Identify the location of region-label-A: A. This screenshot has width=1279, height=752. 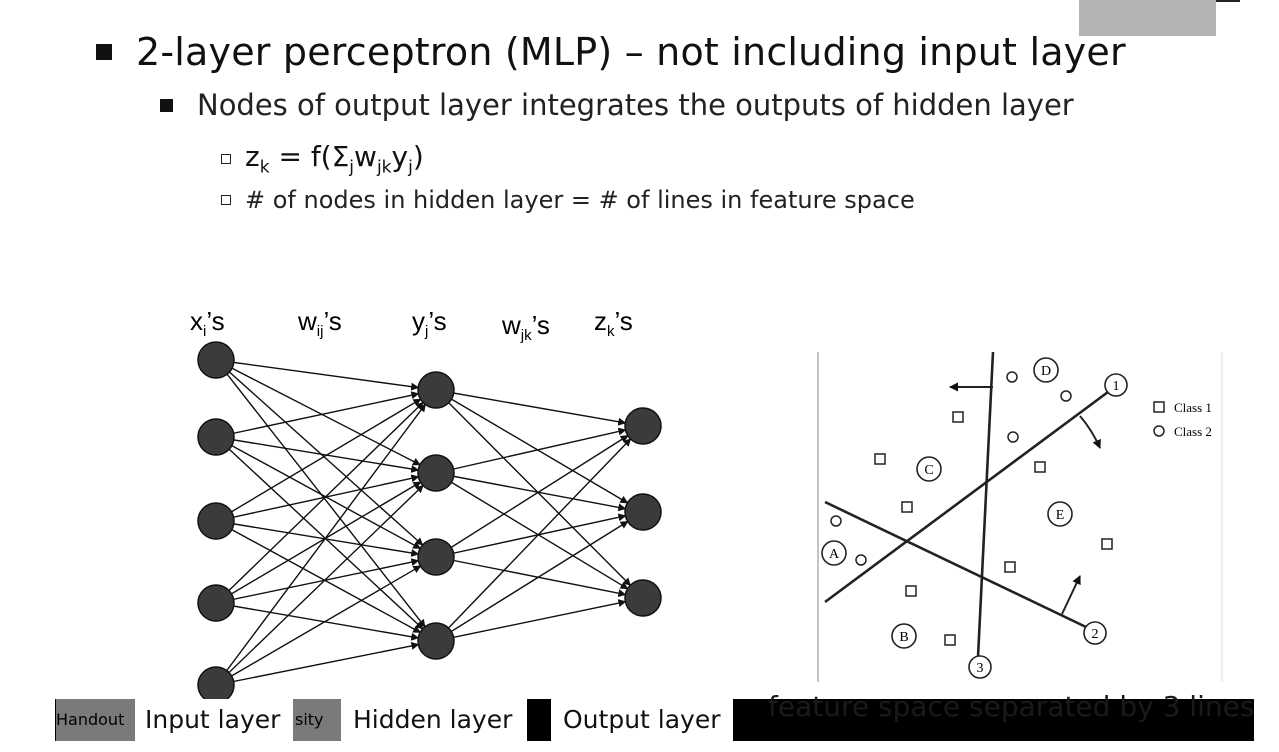
(834, 554).